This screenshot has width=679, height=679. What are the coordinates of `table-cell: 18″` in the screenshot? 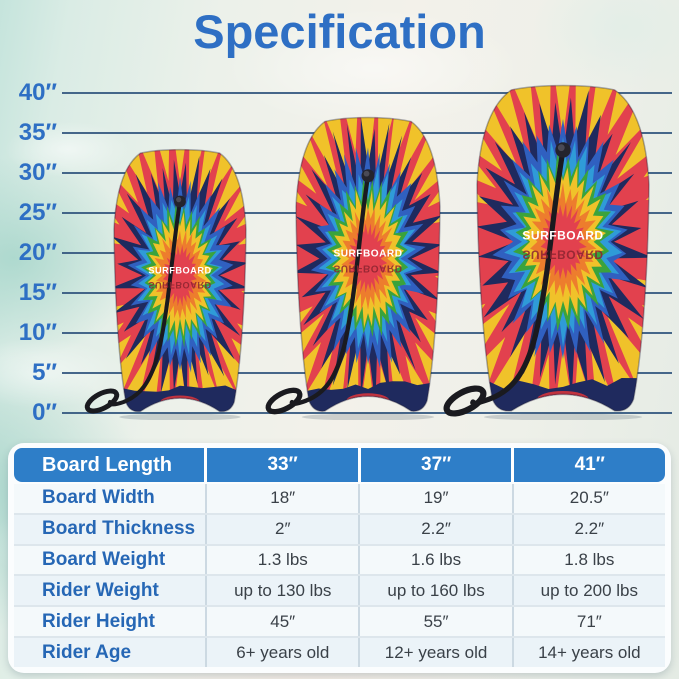 It's located at (281, 498).